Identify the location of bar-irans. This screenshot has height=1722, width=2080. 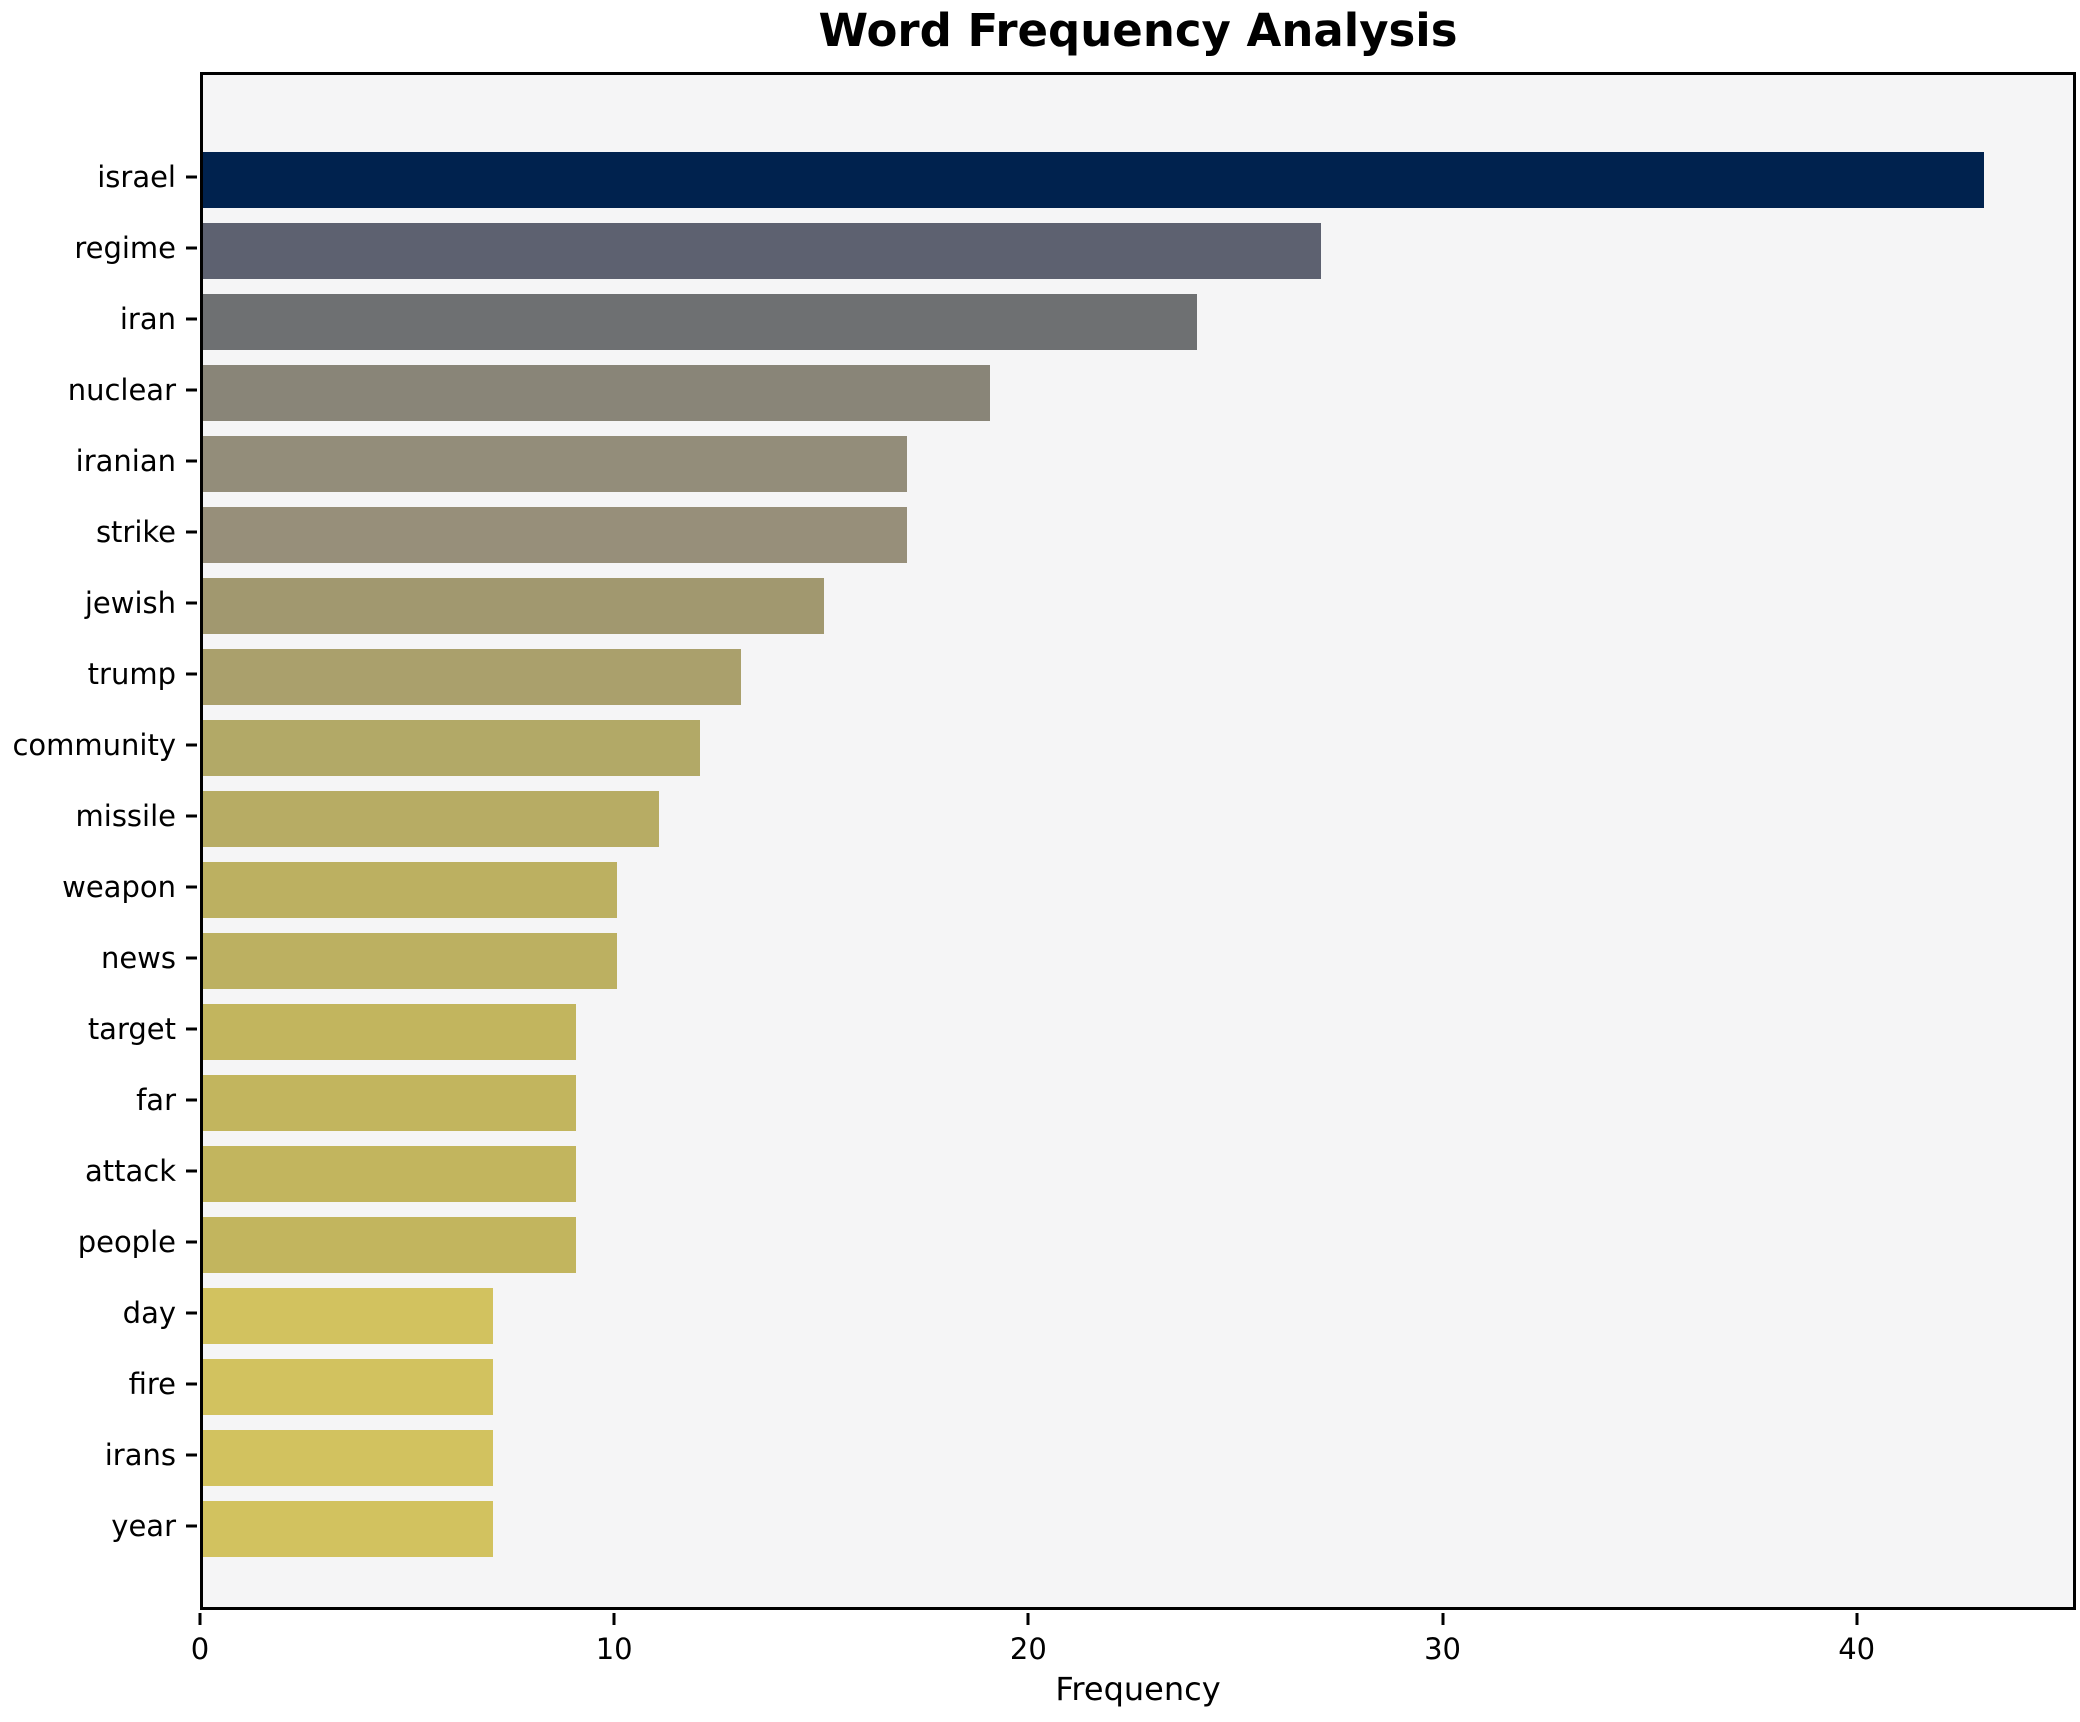
(348, 1458).